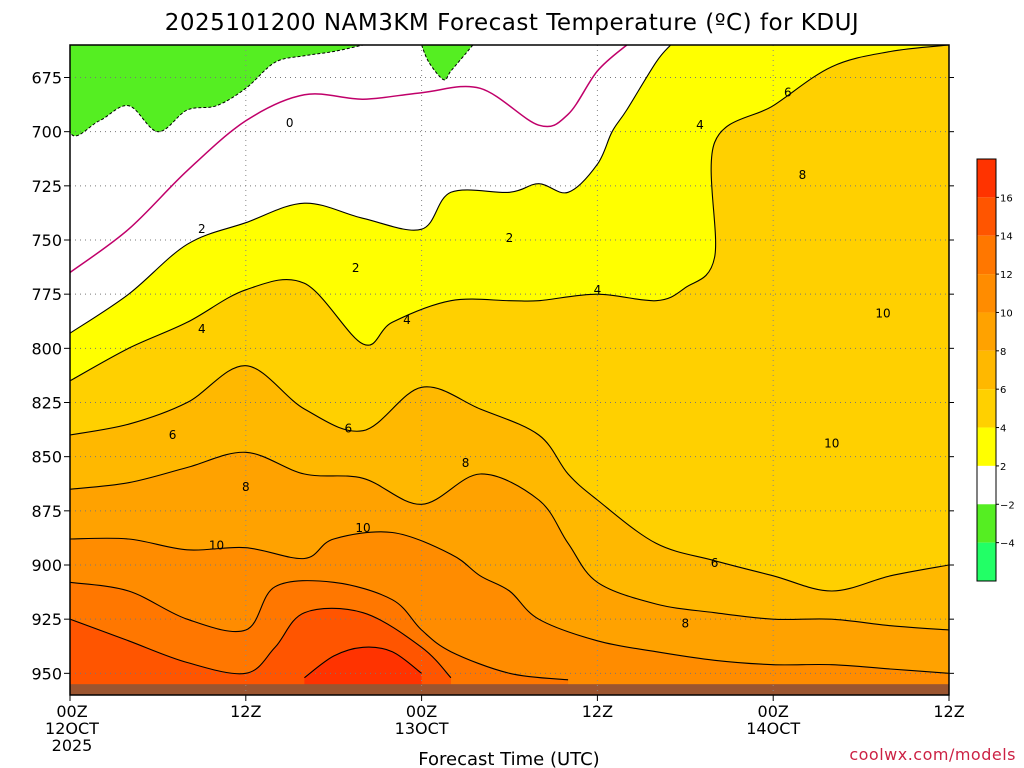  Describe the element at coordinates (46, 348) in the screenshot. I see `y-tick-label: 800` at that location.